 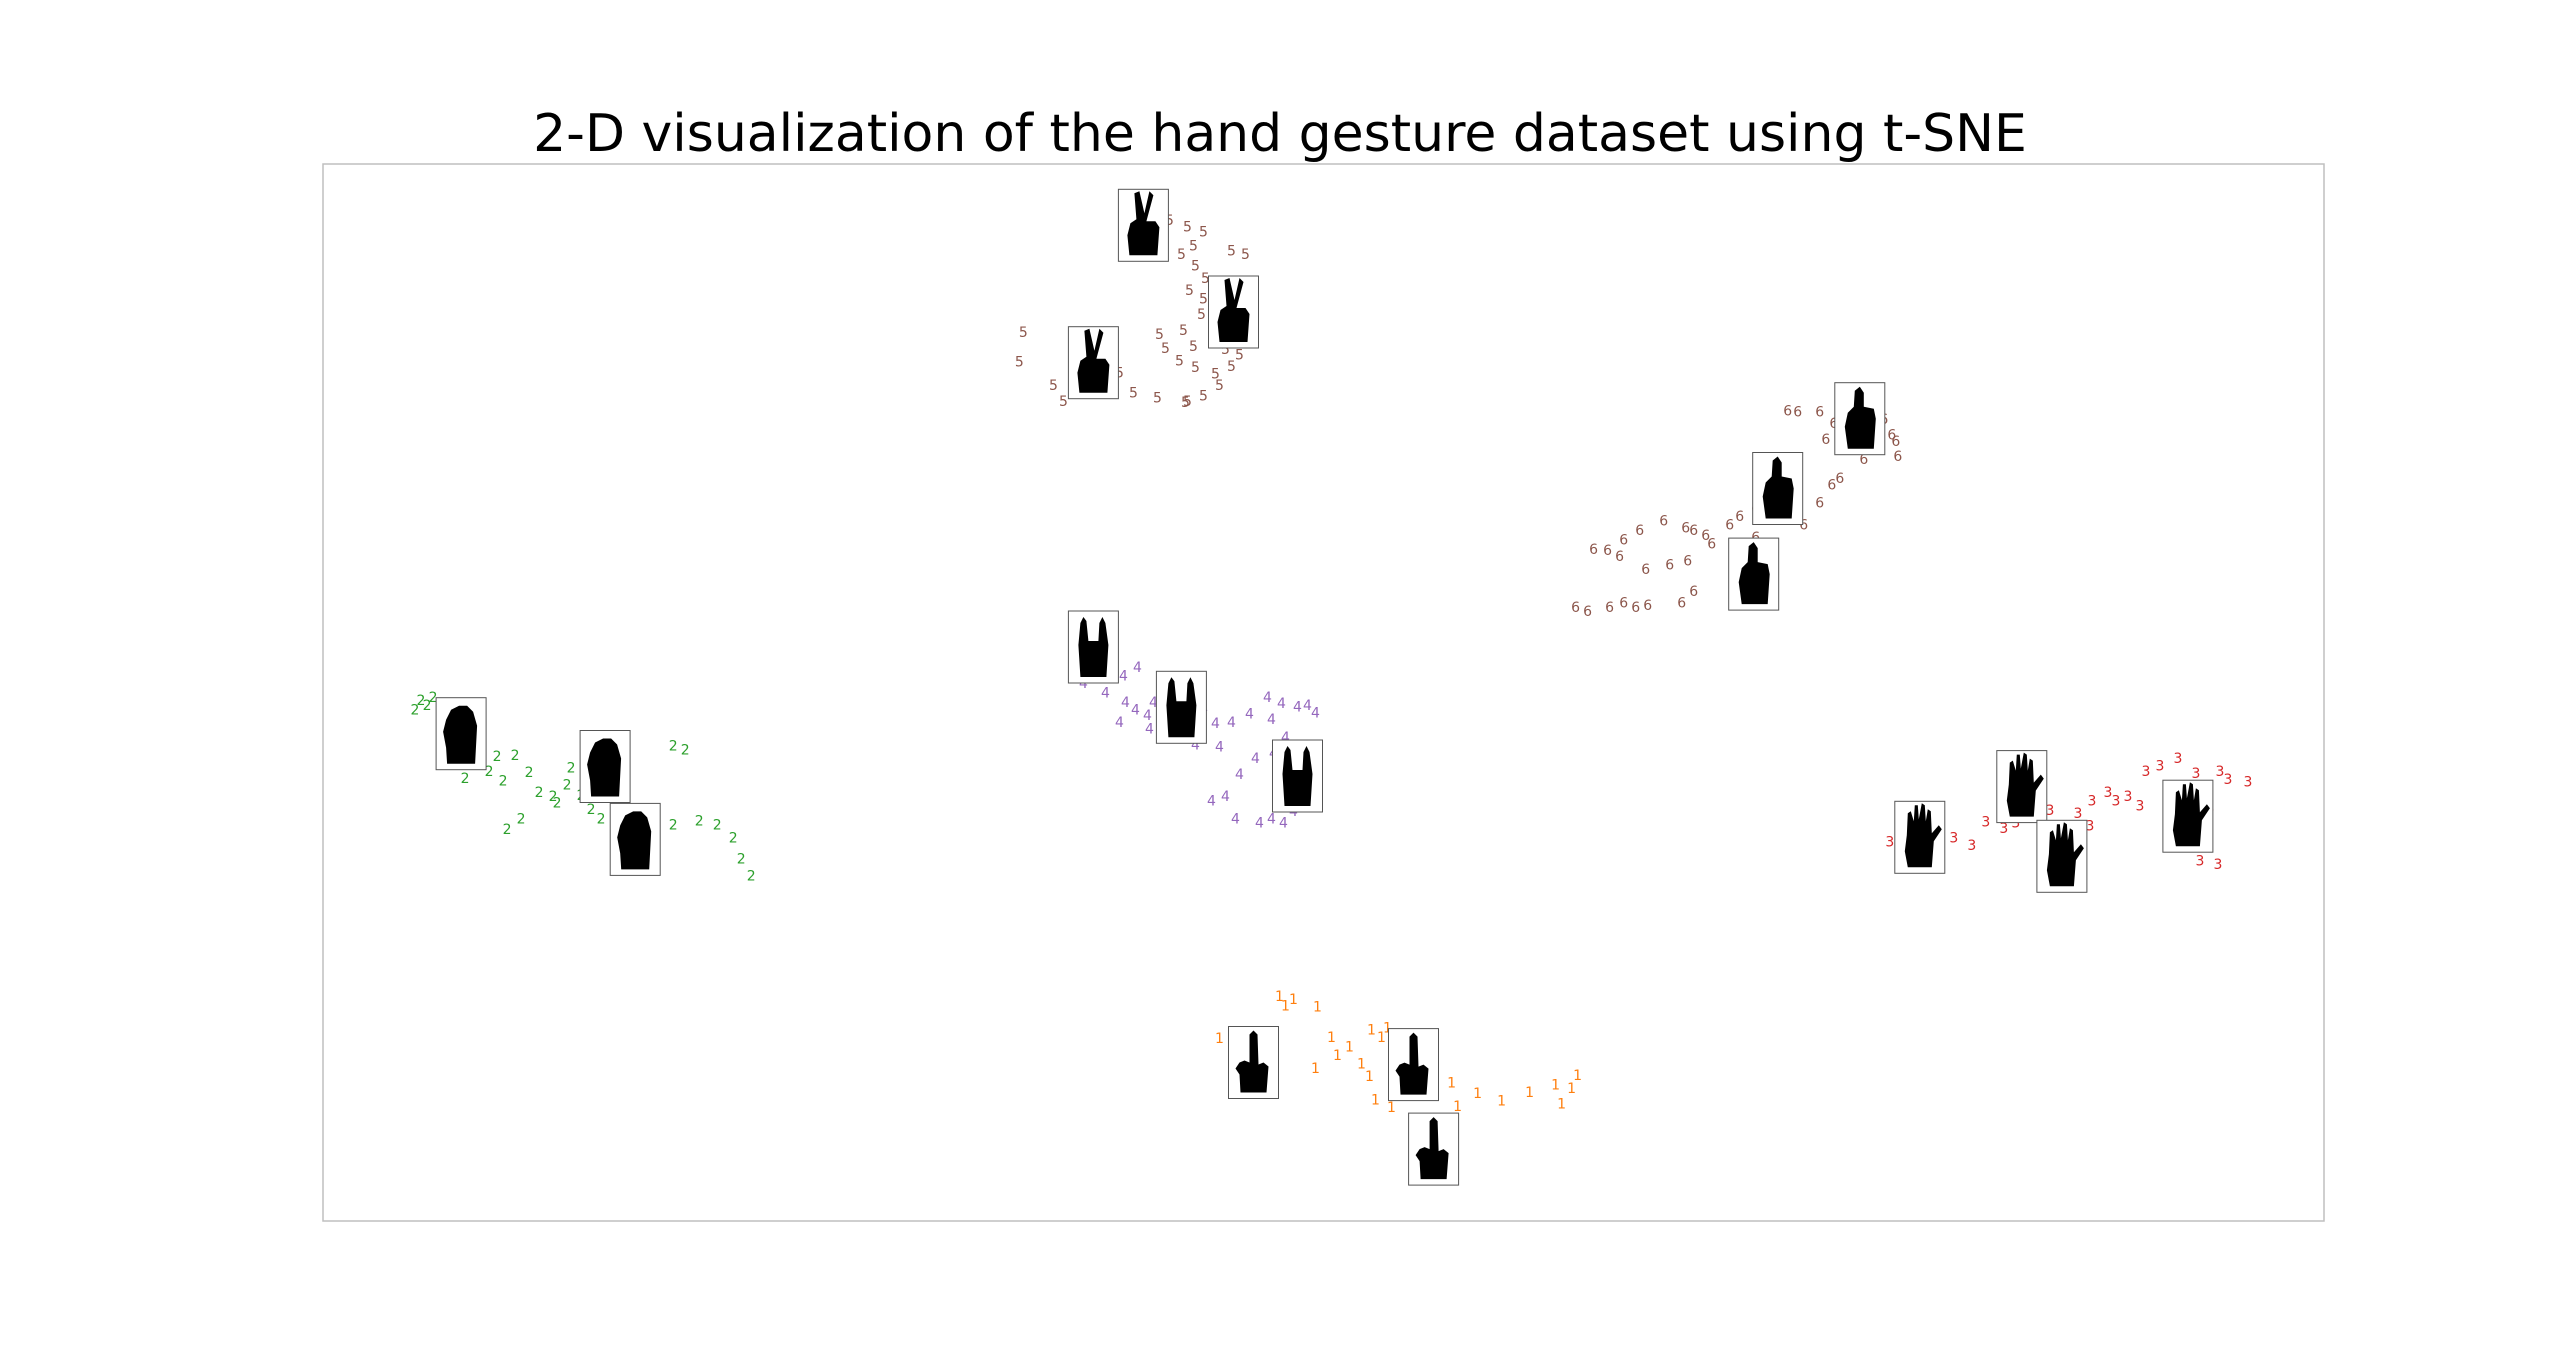 I want to click on pointing-hand-icon, so click(x=1412, y=1063).